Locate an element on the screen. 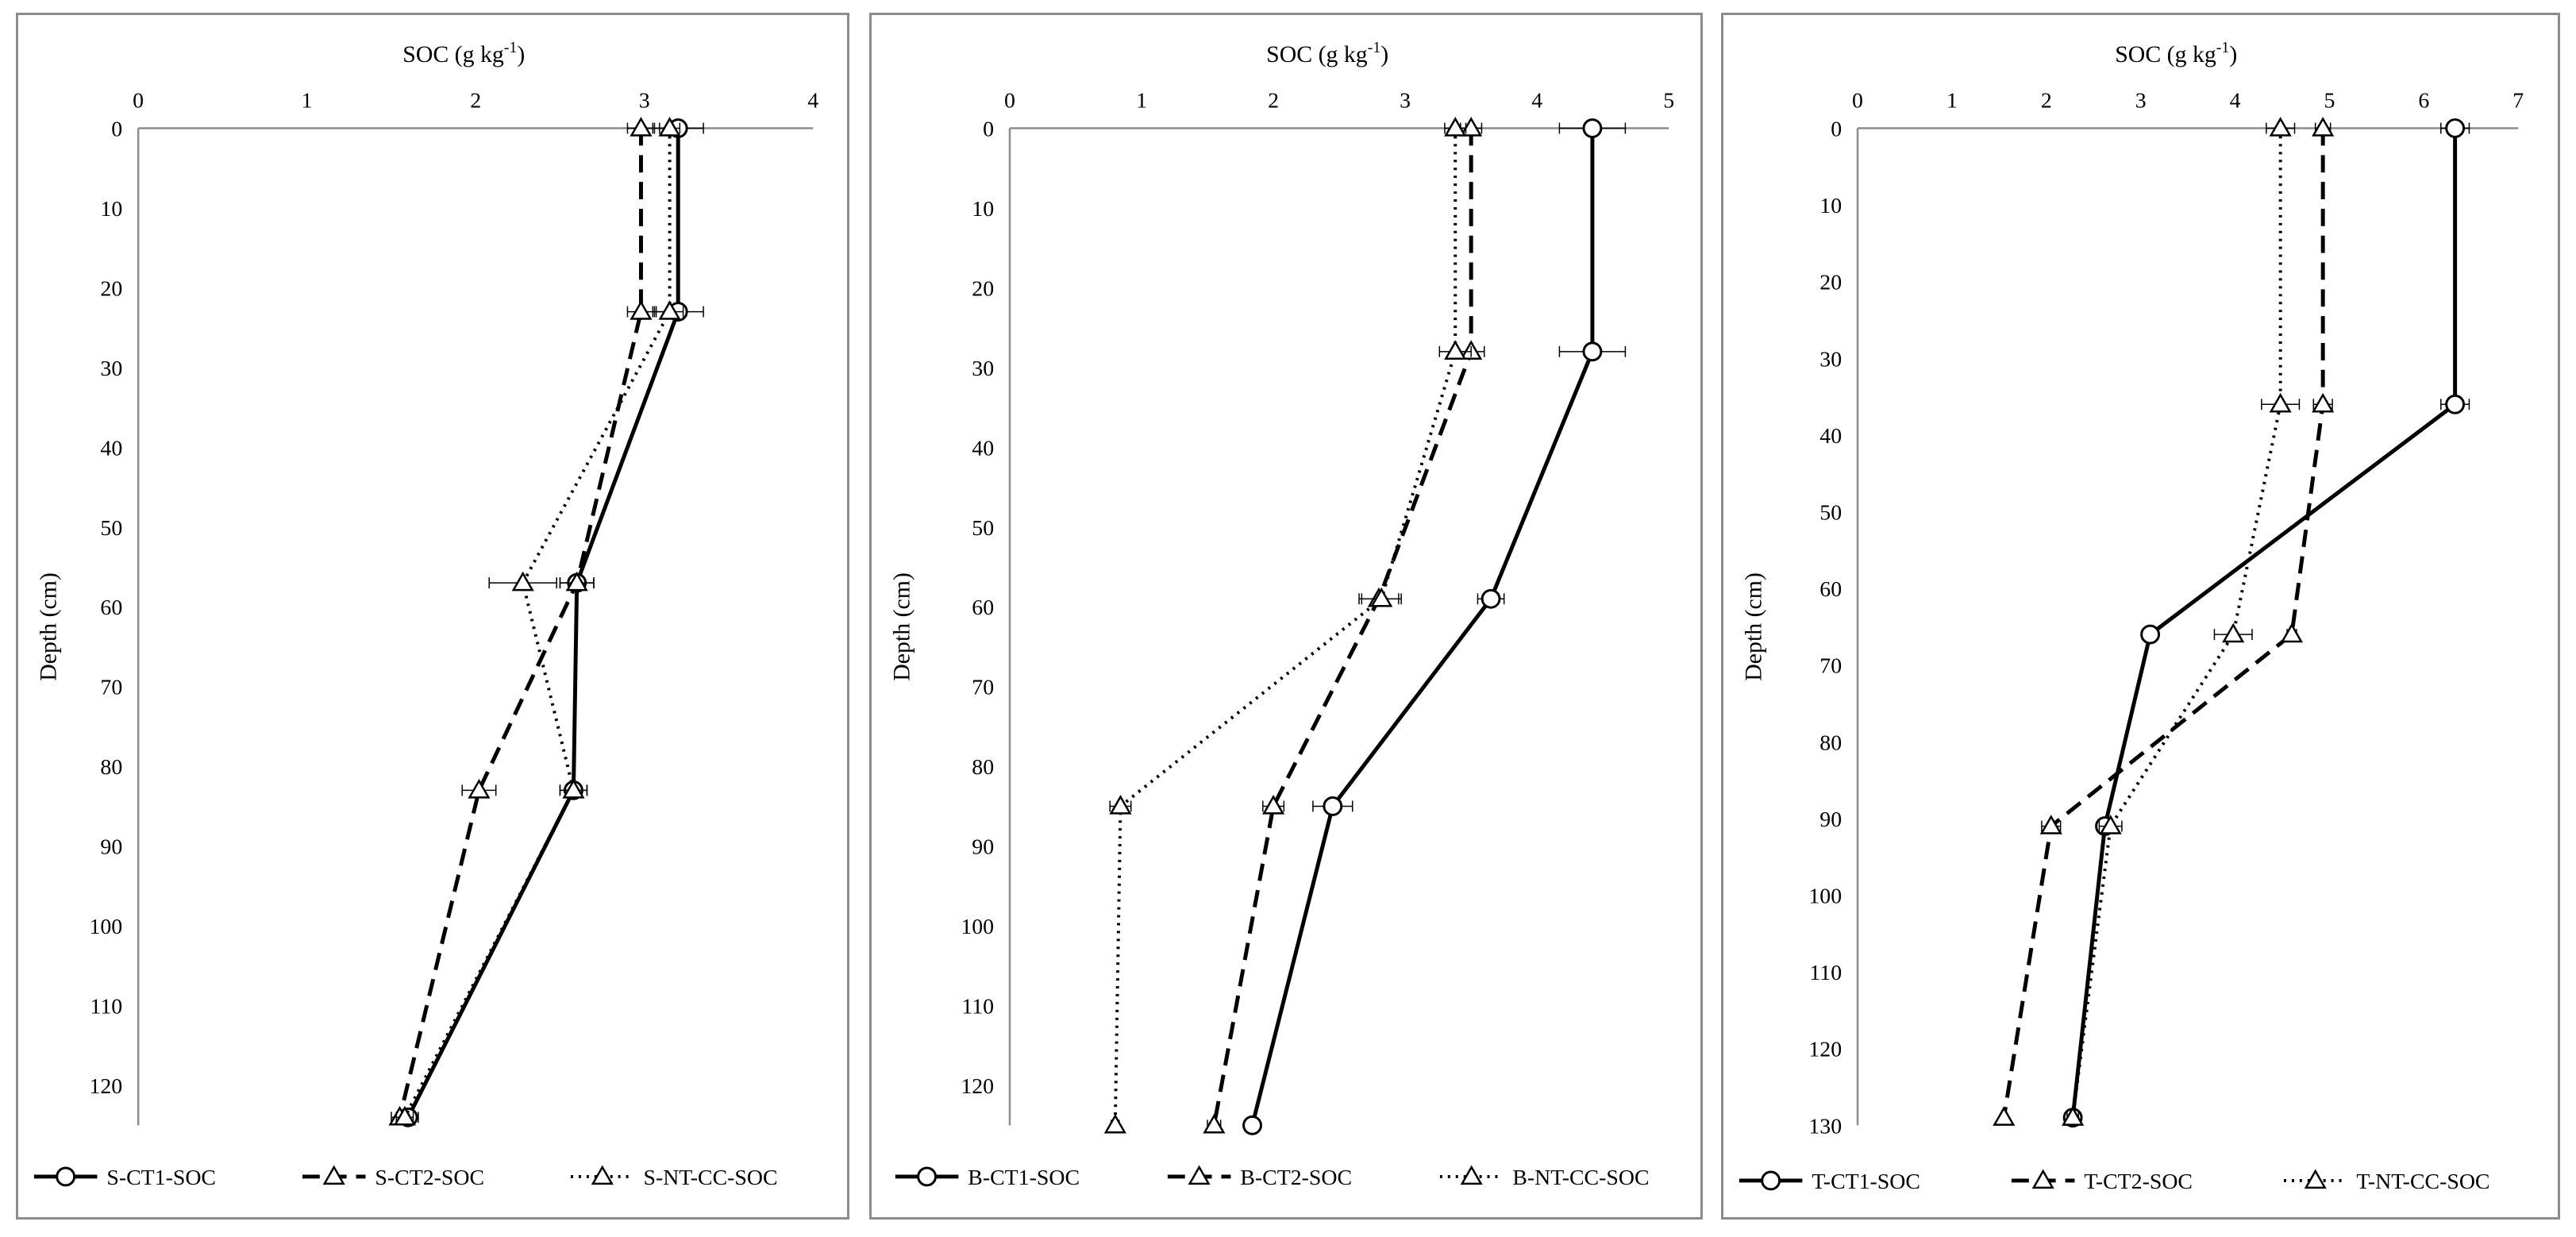 The width and height of the screenshot is (2576, 1237). legend-label: S-CT1-SOC is located at coordinates (161, 1178).